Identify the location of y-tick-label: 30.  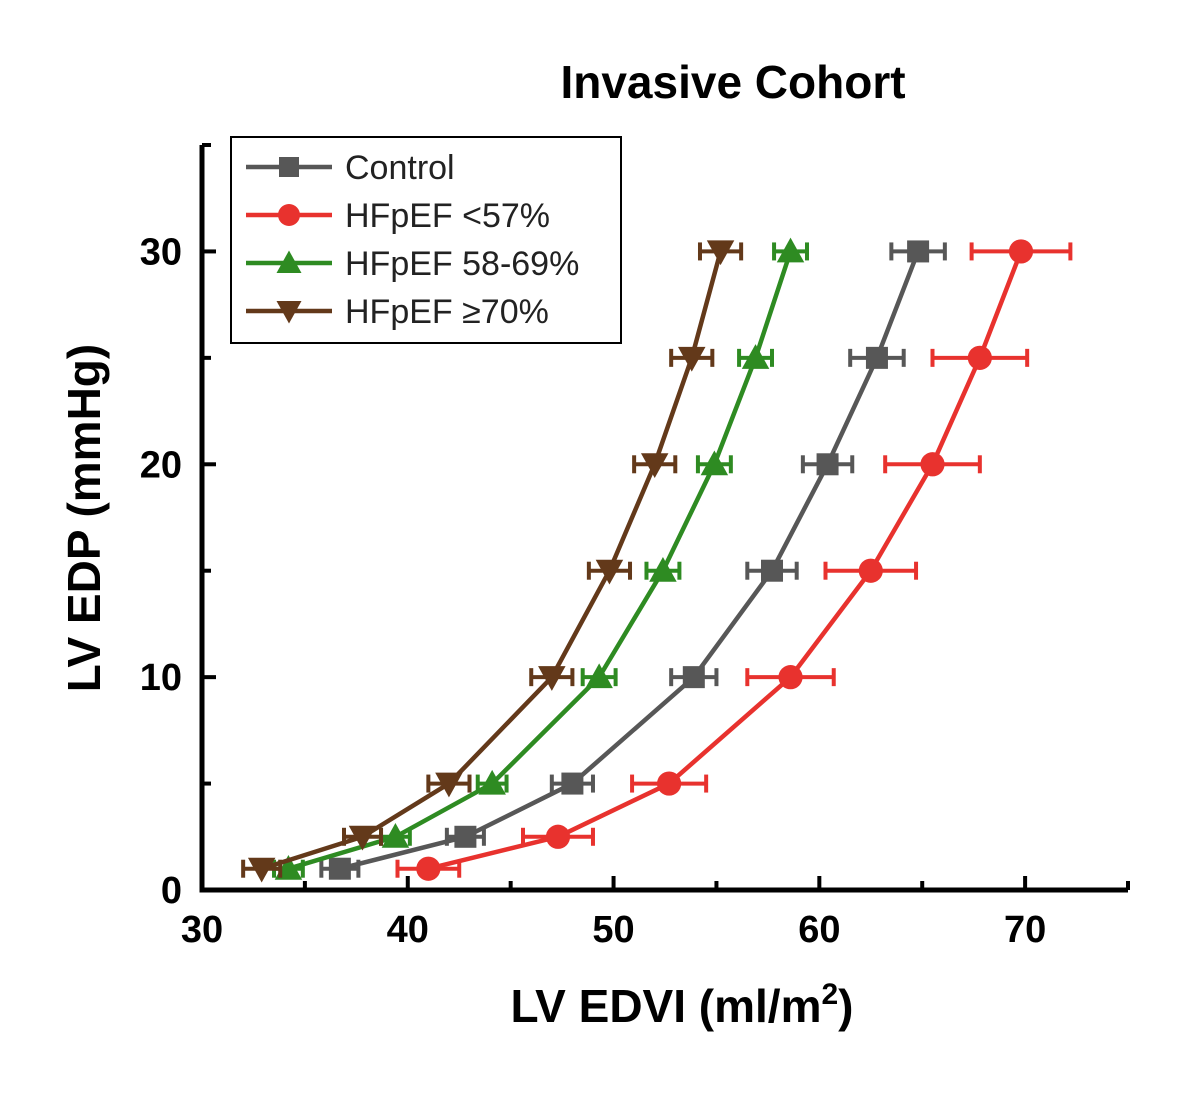
(161, 252).